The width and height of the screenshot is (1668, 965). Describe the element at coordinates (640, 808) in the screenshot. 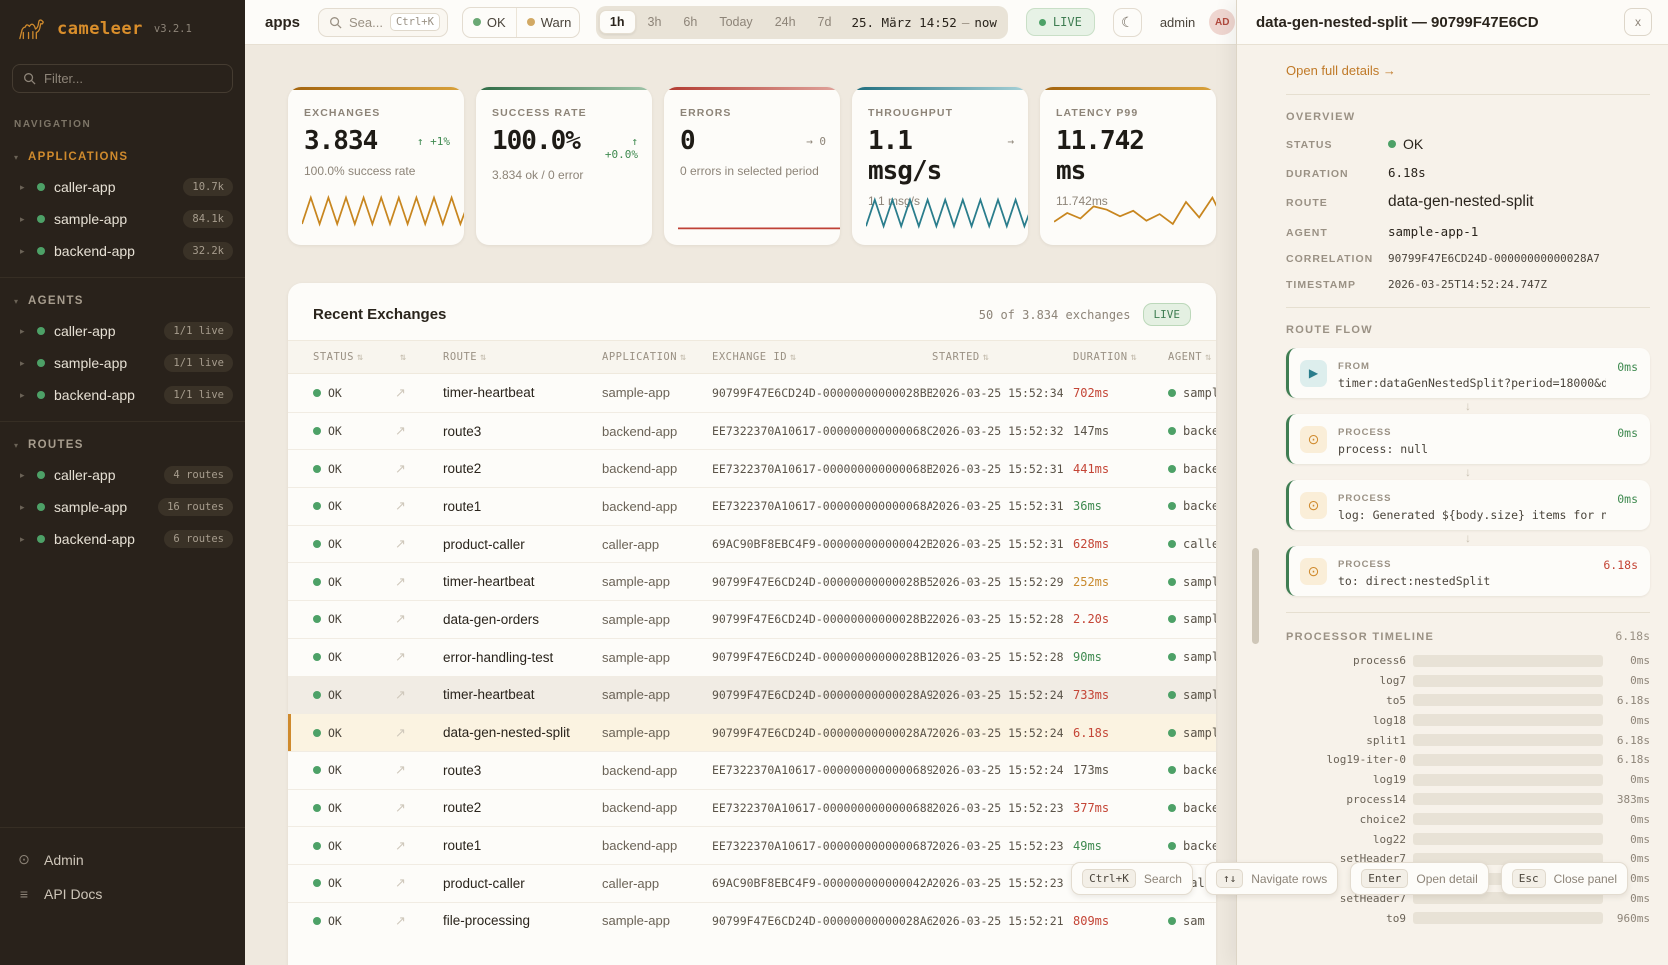

I see `cell-application: backend-app` at that location.